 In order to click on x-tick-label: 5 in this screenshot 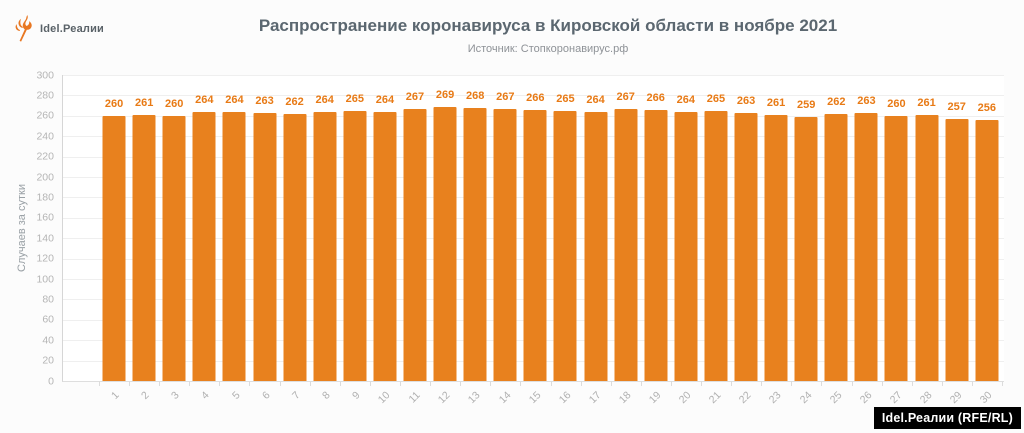, I will do `click(236, 395)`.